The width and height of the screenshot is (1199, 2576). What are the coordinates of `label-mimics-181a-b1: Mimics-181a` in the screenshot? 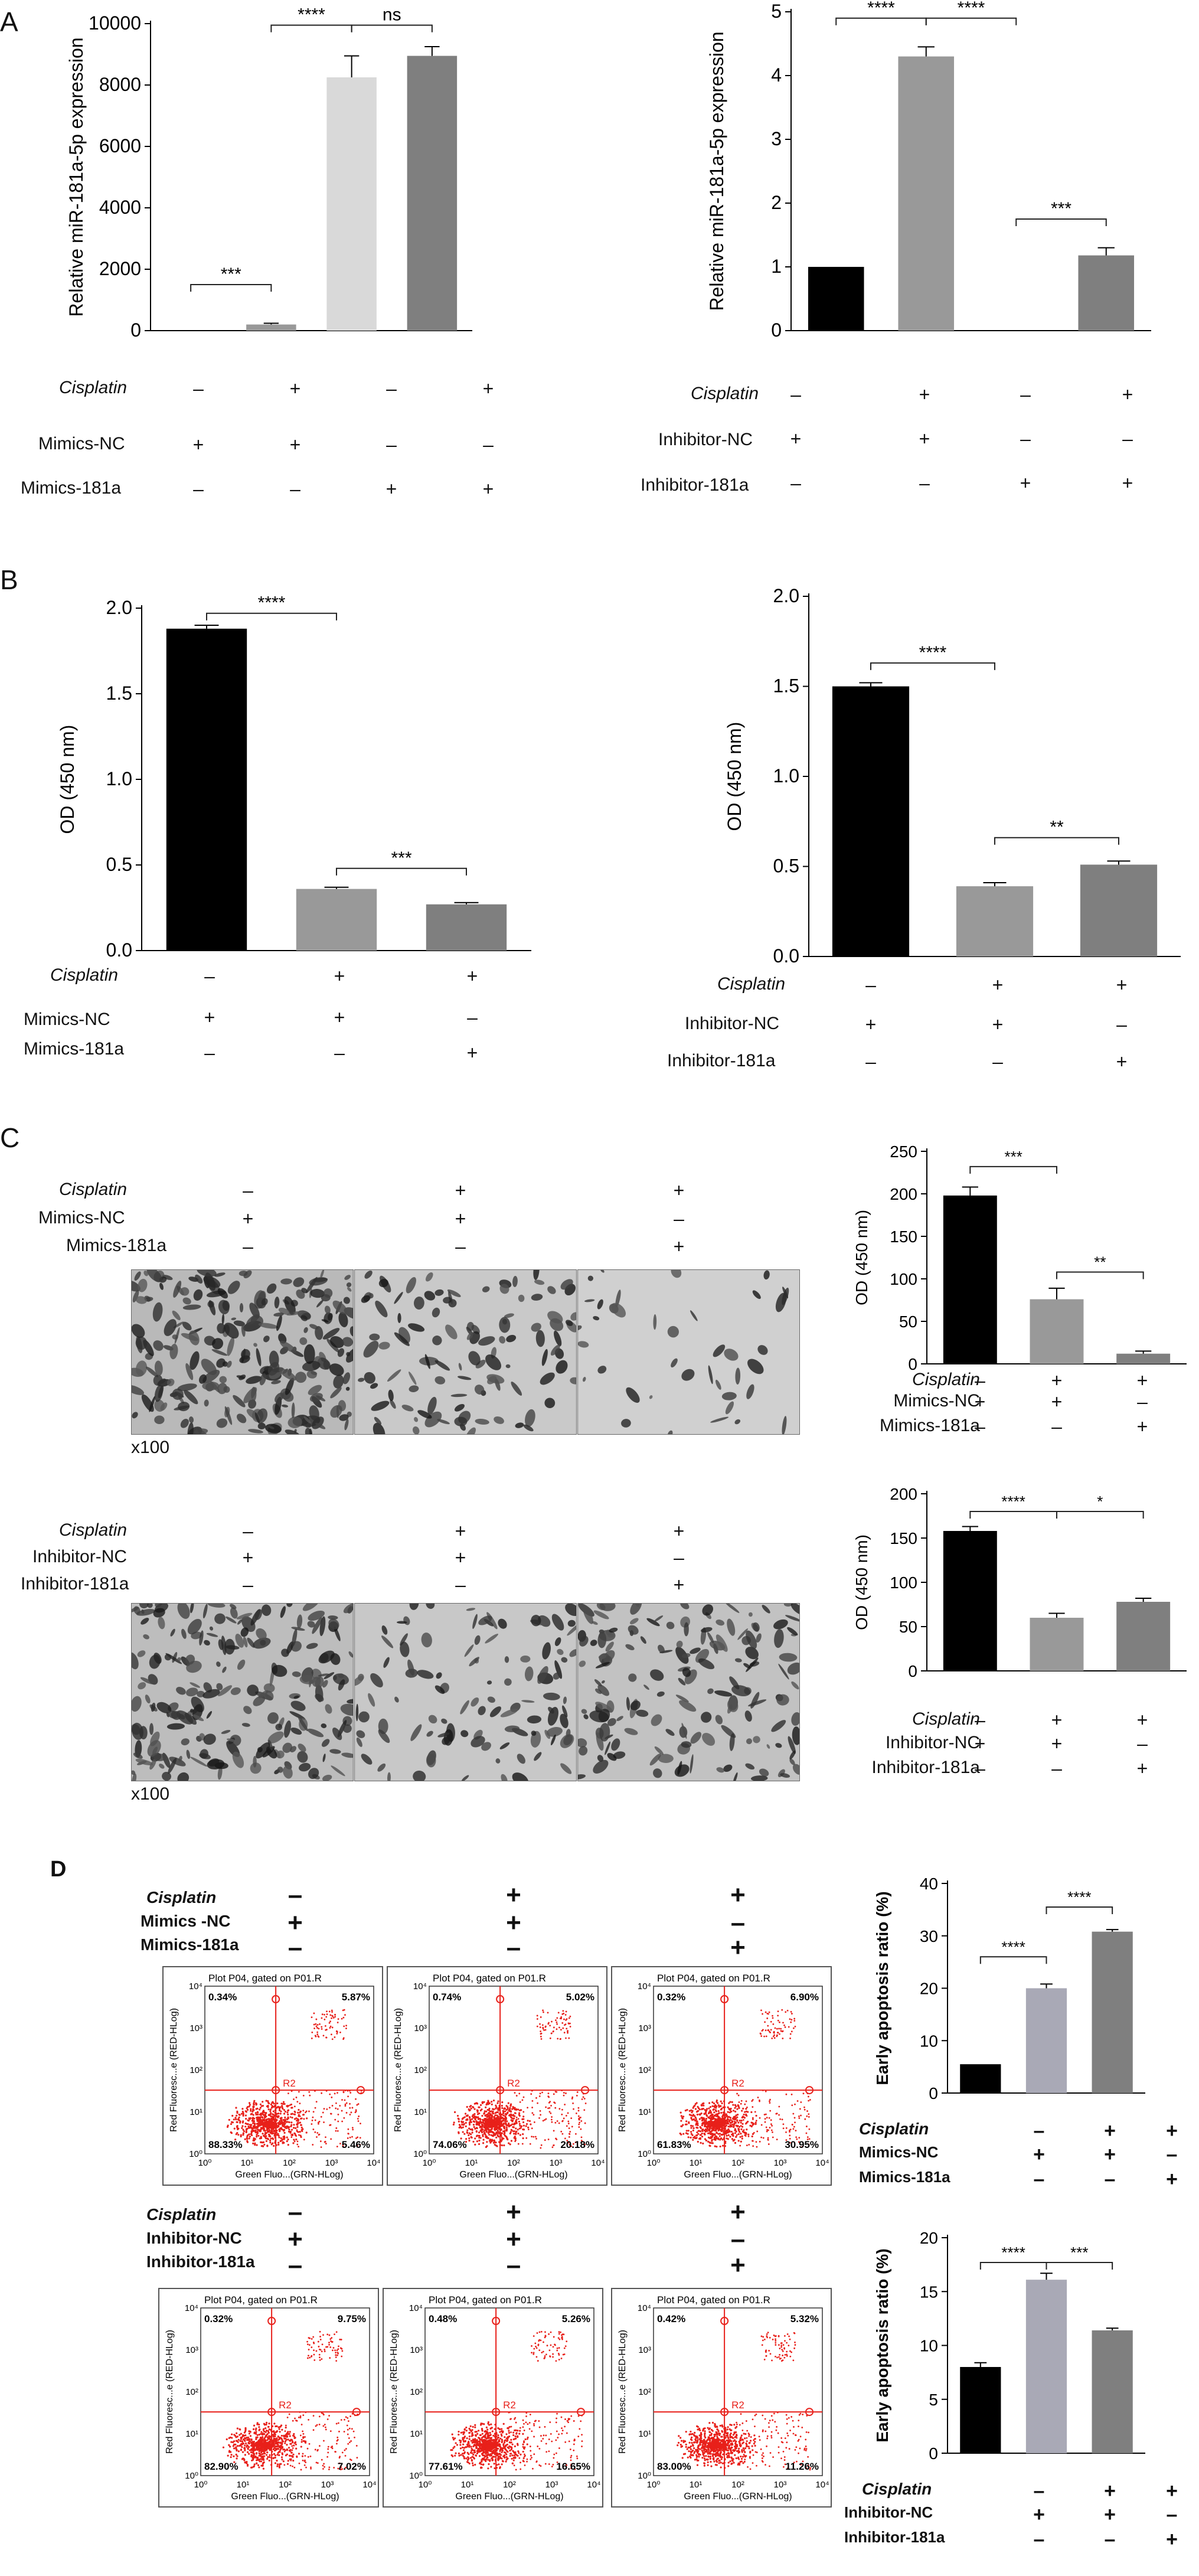 It's located at (74, 1049).